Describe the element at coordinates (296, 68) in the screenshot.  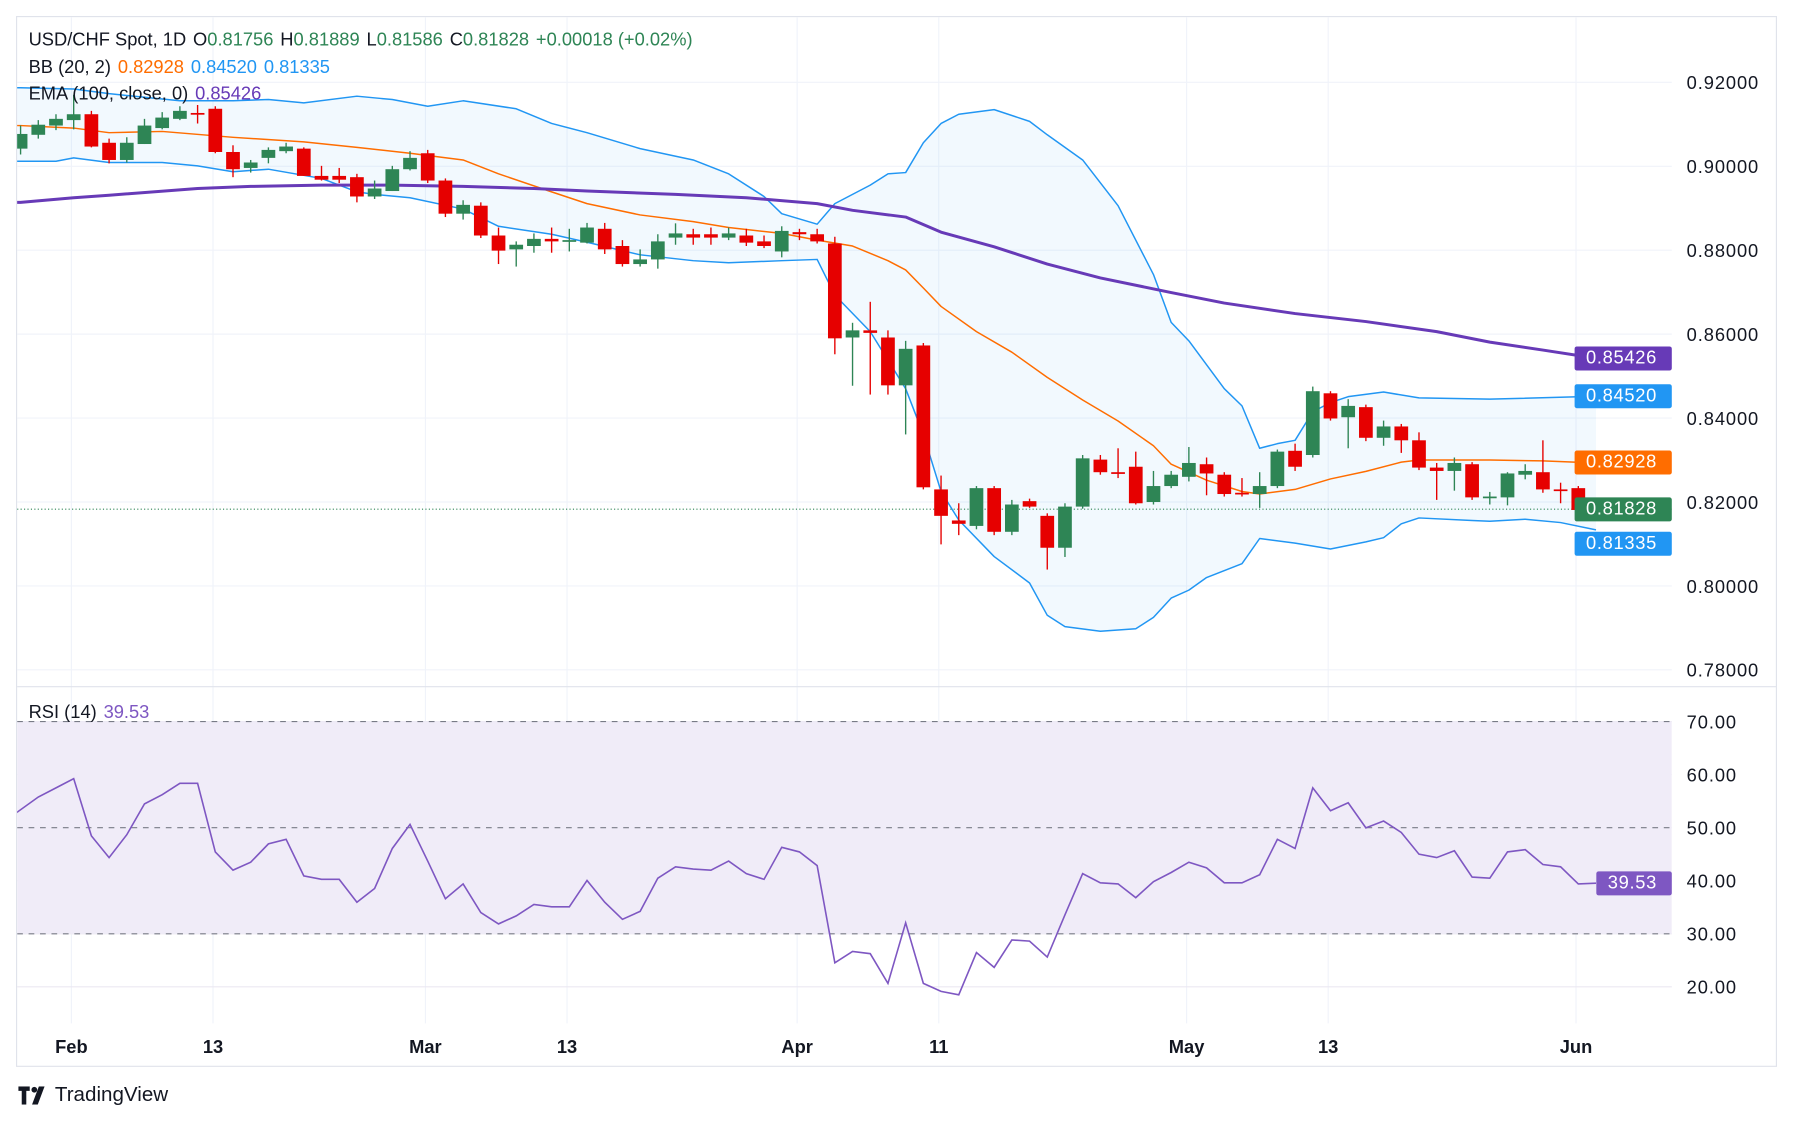
I see `bb-lower-value: 0.81335` at that location.